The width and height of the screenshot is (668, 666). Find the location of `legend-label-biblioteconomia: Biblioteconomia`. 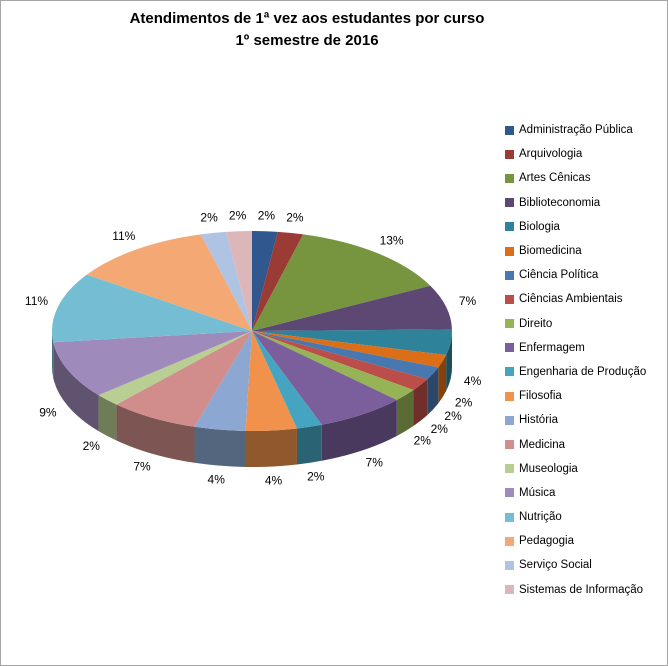

legend-label-biblioteconomia: Biblioteconomia is located at coordinates (560, 202).